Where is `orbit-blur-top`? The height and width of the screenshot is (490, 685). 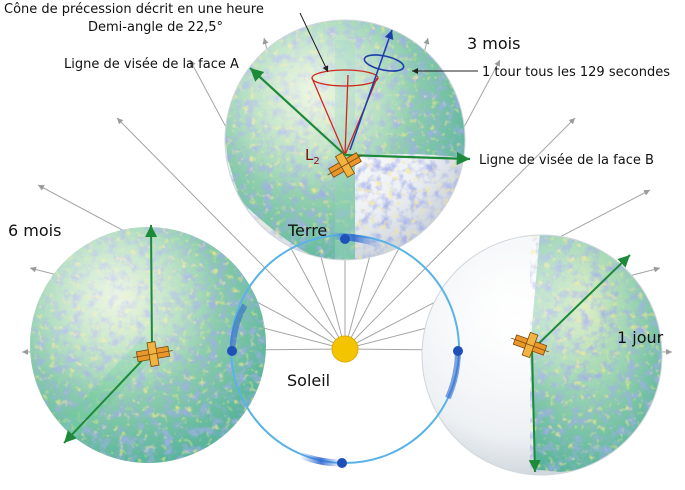
orbit-blur-top is located at coordinates (354, 240).